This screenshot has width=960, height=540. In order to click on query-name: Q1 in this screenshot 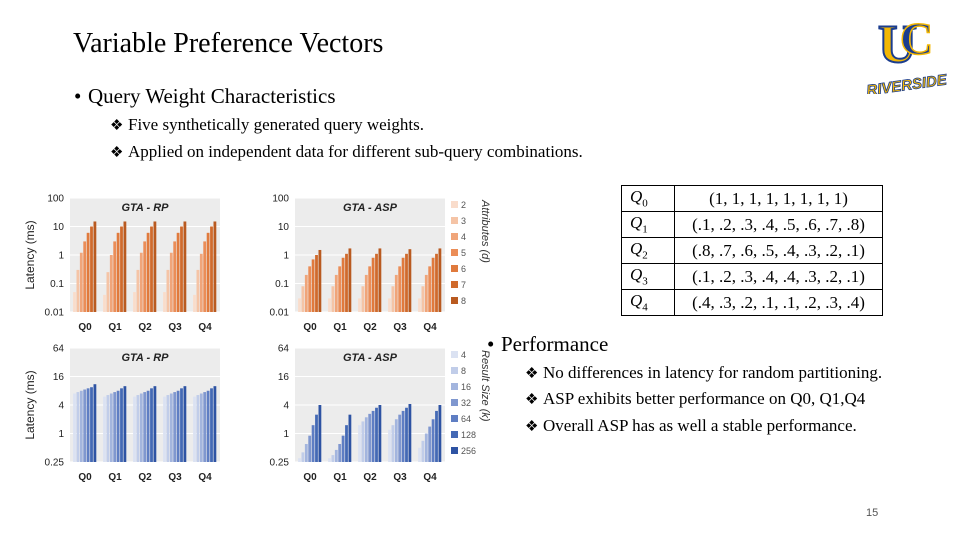, I will do `click(648, 224)`.